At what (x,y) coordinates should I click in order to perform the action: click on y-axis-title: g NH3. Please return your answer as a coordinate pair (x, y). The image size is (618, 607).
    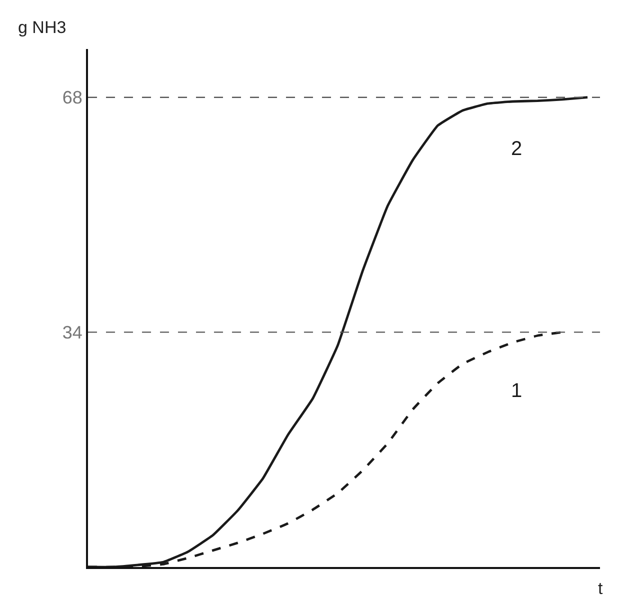
    Looking at the image, I should click on (42, 27).